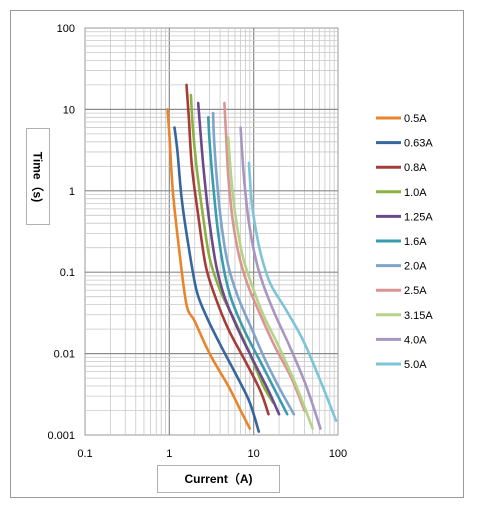  I want to click on y-axis-title-box: Time（s), so click(38, 176).